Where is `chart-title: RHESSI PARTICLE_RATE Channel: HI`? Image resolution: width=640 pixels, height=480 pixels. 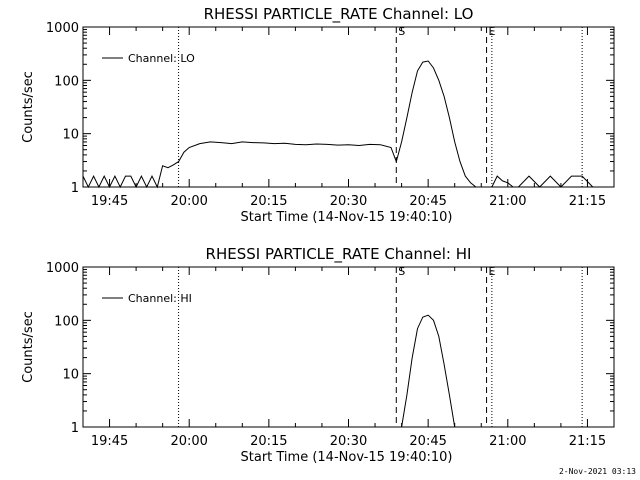 chart-title: RHESSI PARTICLE_RATE Channel: HI is located at coordinates (339, 254).